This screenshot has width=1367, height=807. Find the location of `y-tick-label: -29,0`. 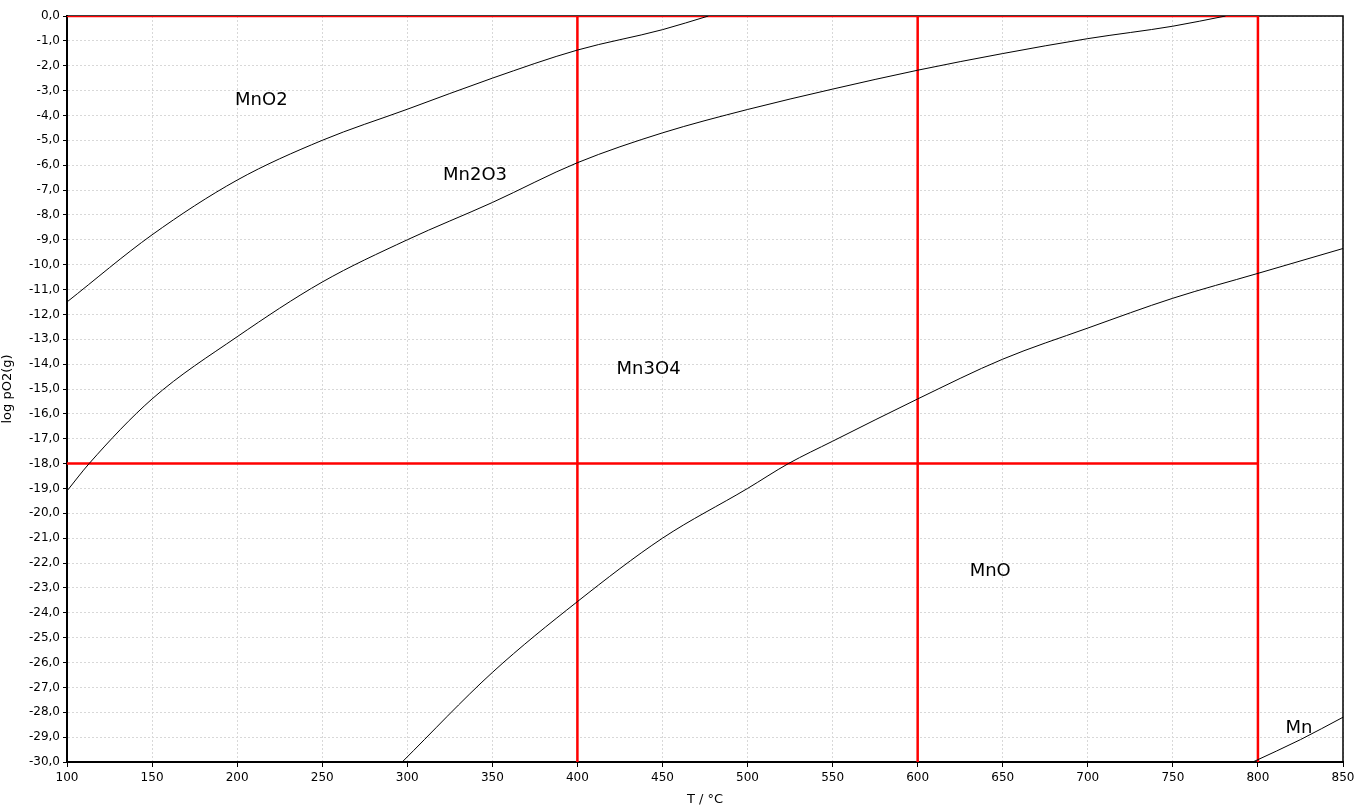

y-tick-label: -29,0 is located at coordinates (44, 736).